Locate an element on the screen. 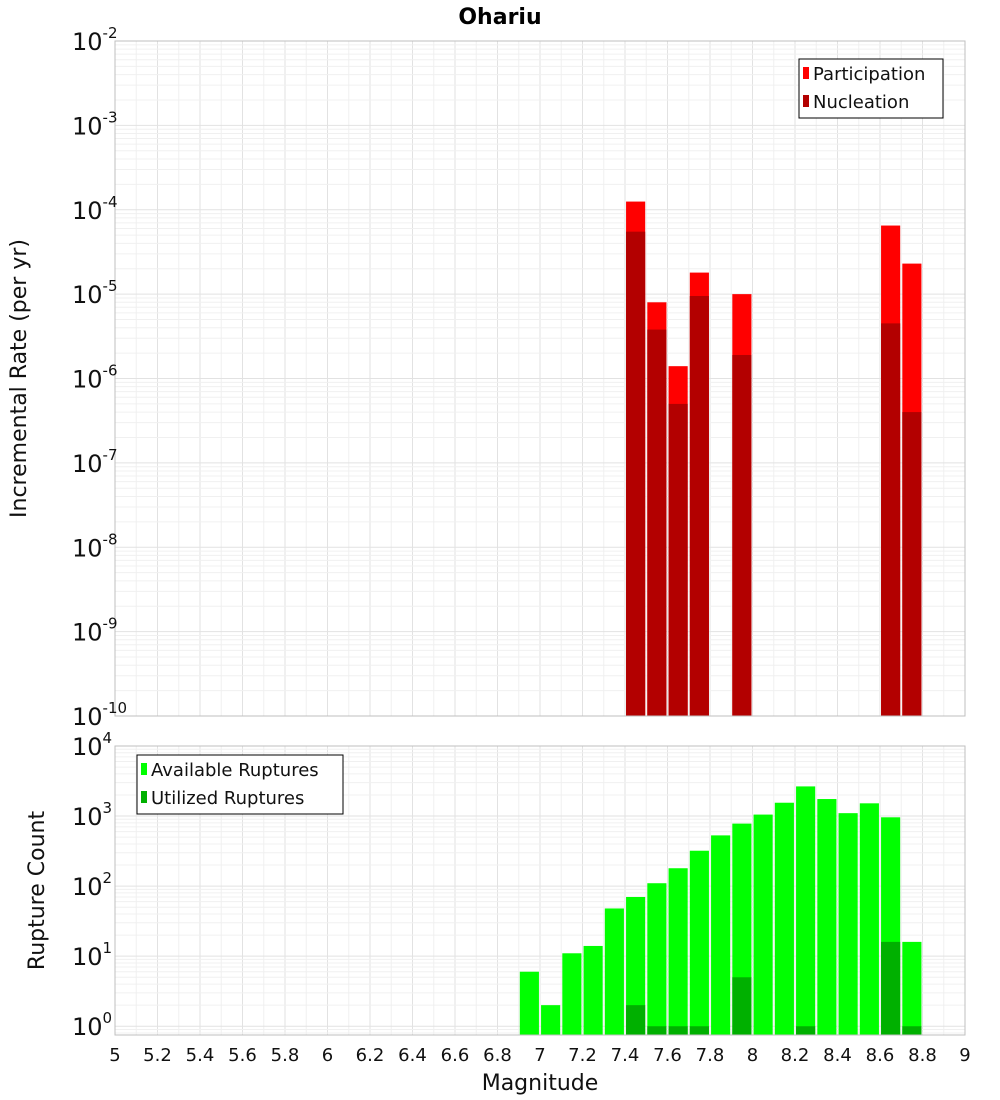  y-tick-label: 10⁴ is located at coordinates (92, 745).